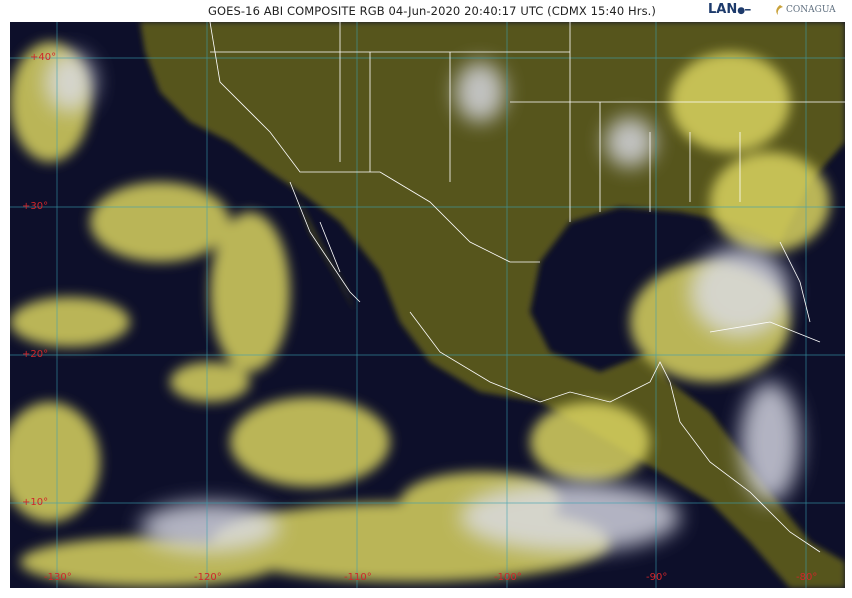 The width and height of the screenshot is (852, 598). Describe the element at coordinates (729, 9) in the screenshot. I see `lan-logo: LAN●━` at that location.